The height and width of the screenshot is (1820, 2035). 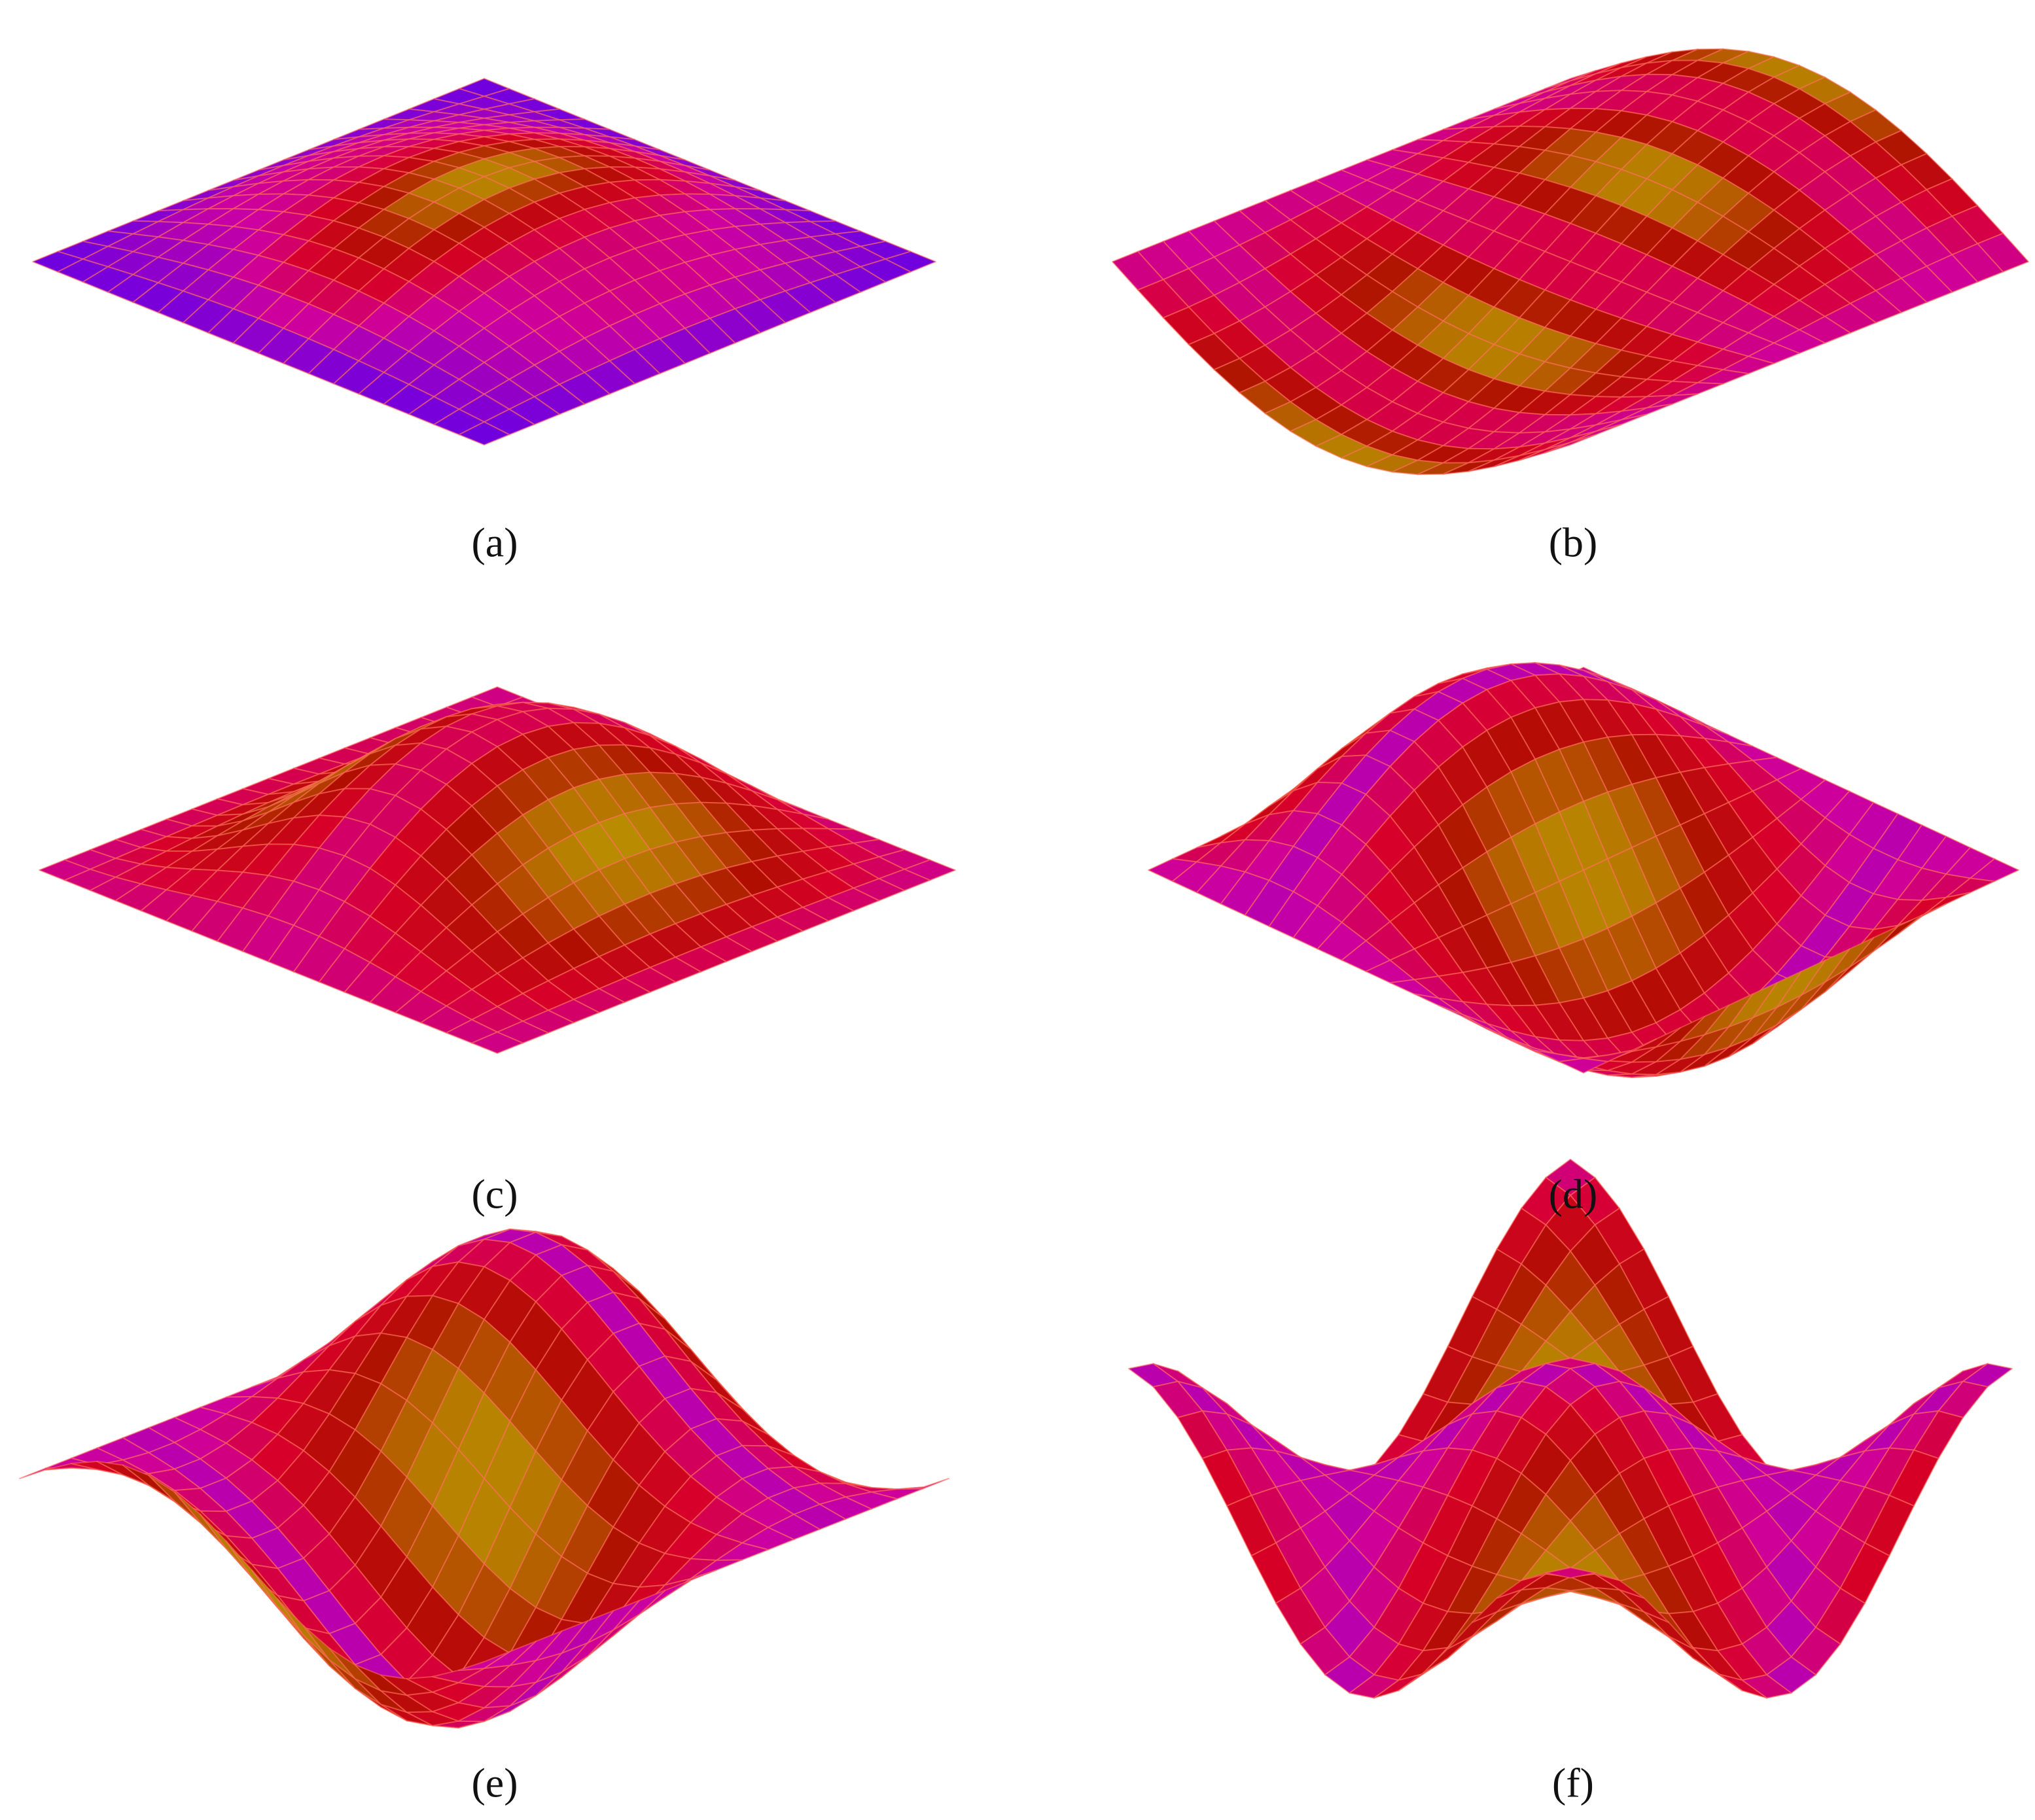 I want to click on panel-label: (a), so click(x=495, y=542).